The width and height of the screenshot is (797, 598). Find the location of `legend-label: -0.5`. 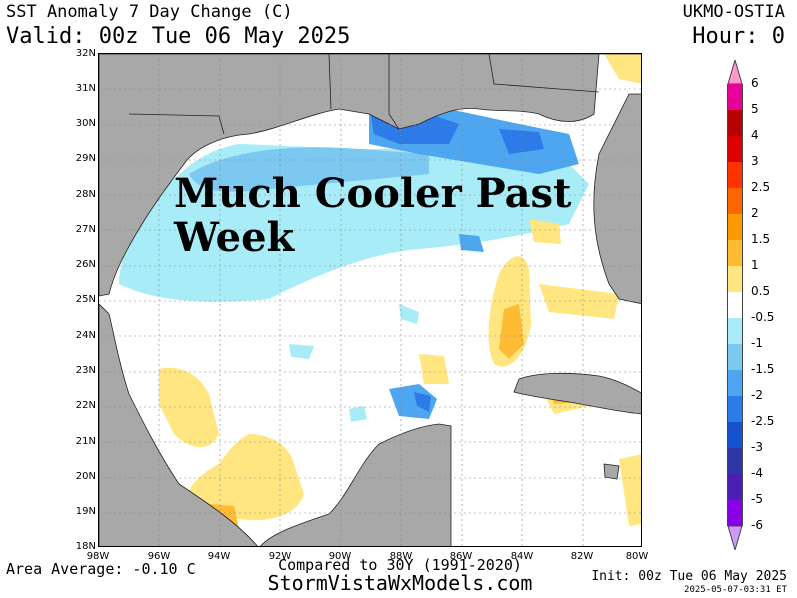

legend-label: -0.5 is located at coordinates (763, 317).